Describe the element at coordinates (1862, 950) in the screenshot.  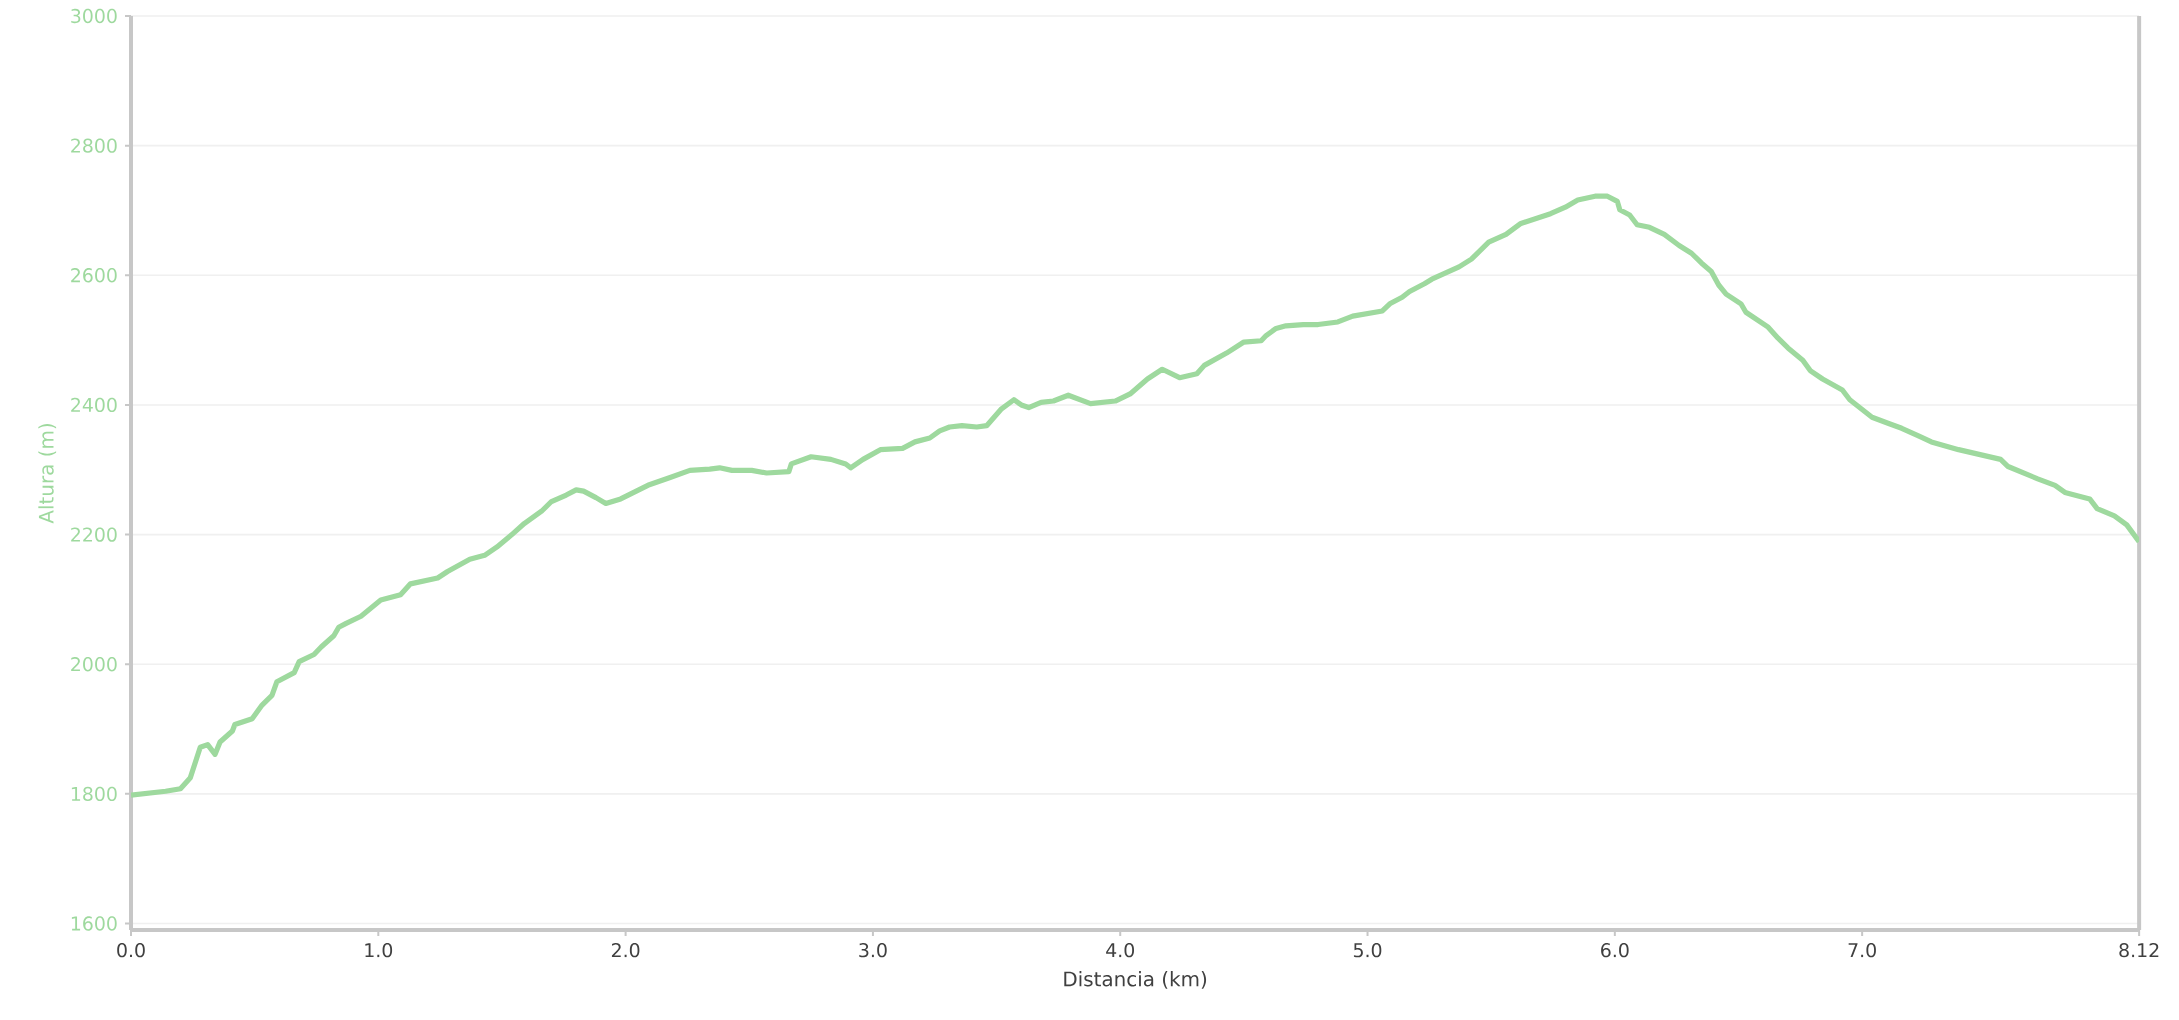
I see `x-tick-label: 7.0` at that location.